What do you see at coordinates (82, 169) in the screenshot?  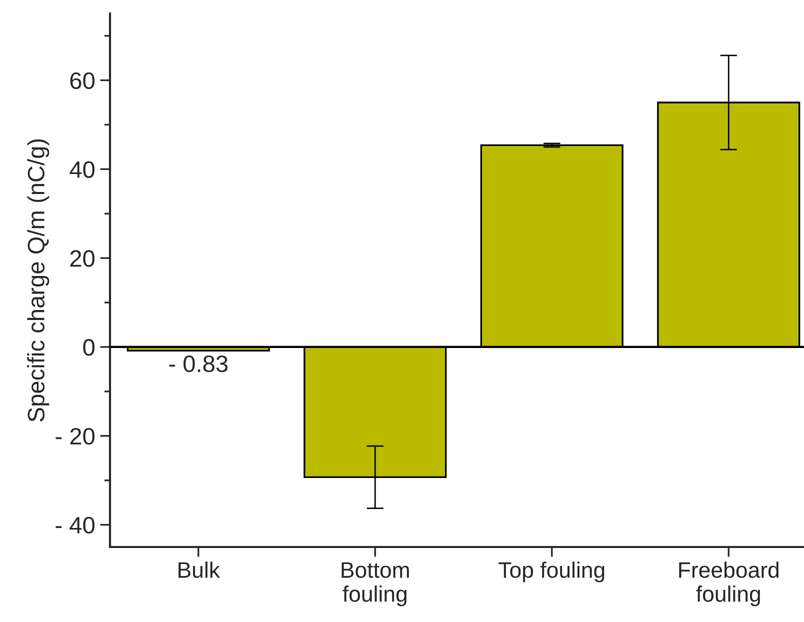 I see `y-tick-label: 40` at bounding box center [82, 169].